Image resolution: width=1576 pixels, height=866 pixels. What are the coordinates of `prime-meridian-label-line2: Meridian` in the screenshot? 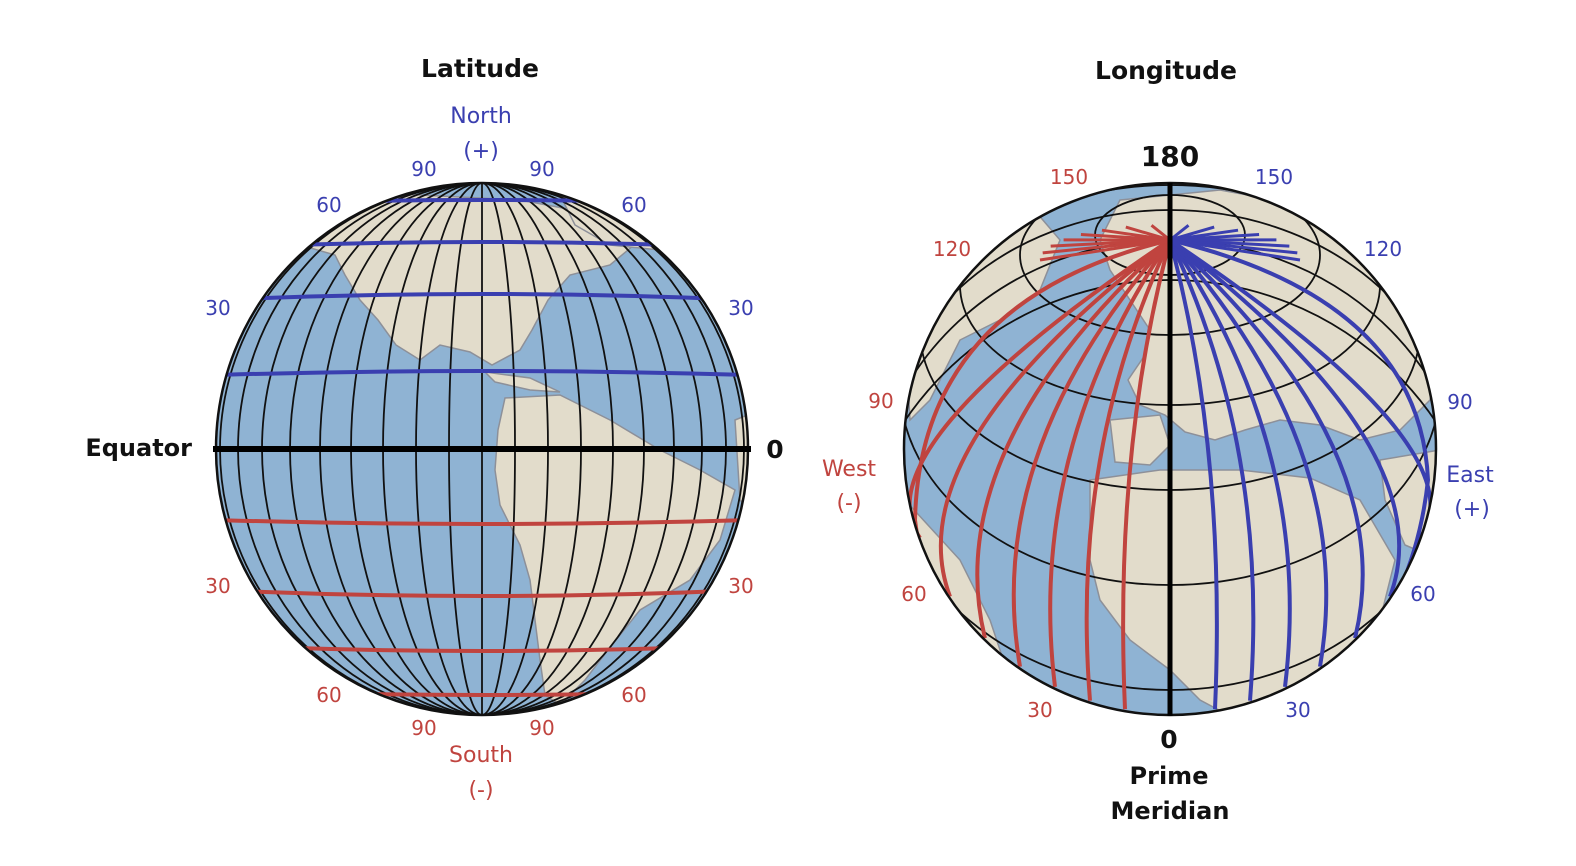 It's located at (1170, 811).